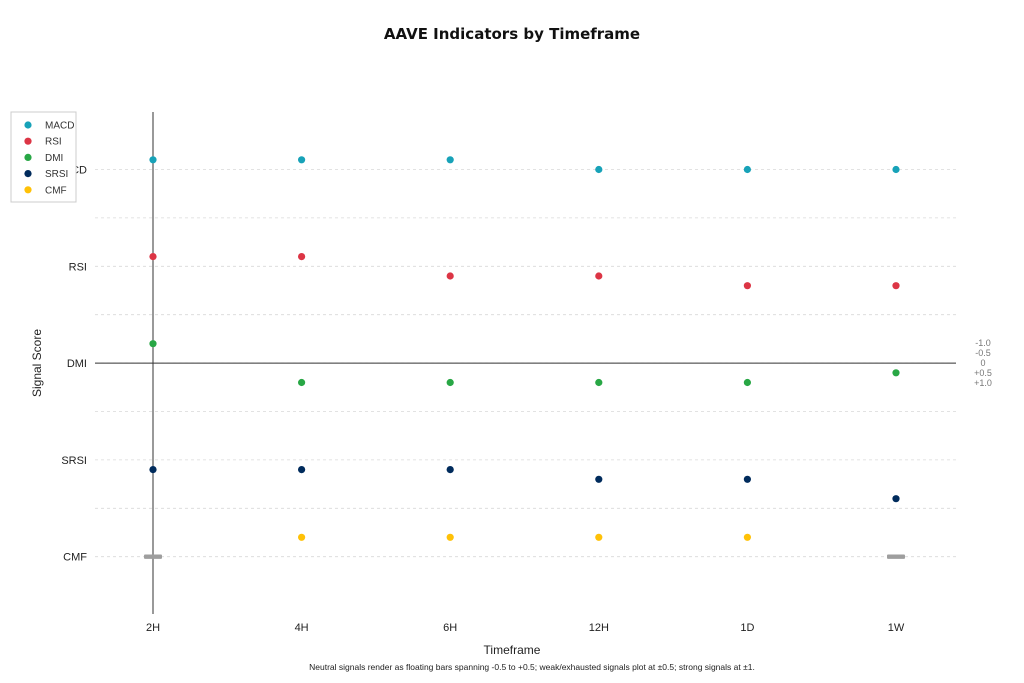  Describe the element at coordinates (983, 383) in the screenshot. I see `scale-label: +1.0` at that location.